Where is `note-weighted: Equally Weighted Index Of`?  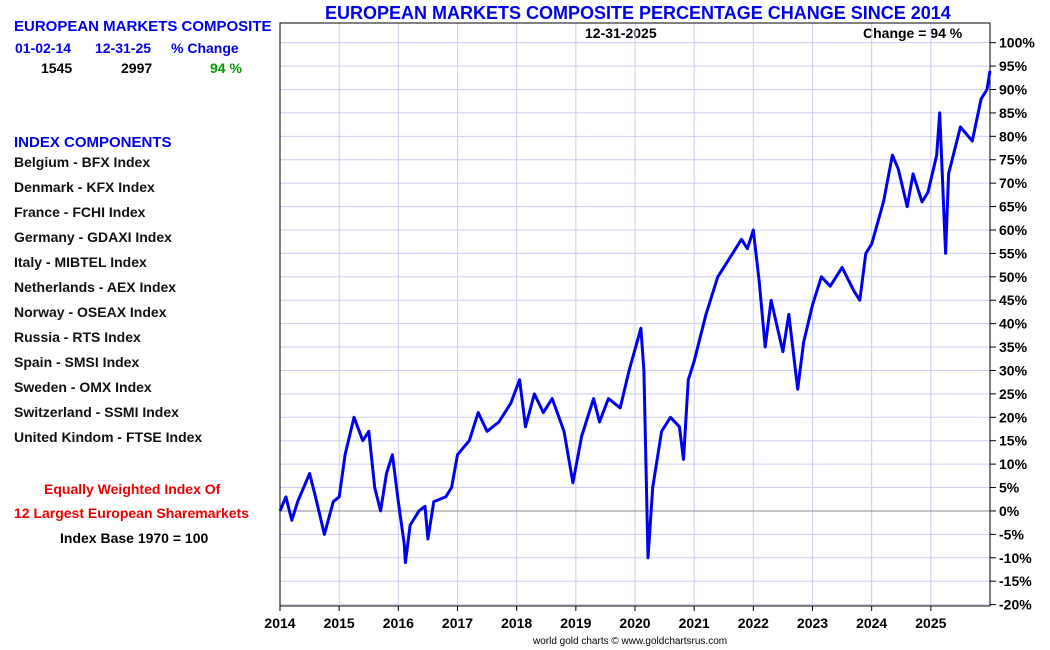 note-weighted: Equally Weighted Index Of is located at coordinates (132, 489).